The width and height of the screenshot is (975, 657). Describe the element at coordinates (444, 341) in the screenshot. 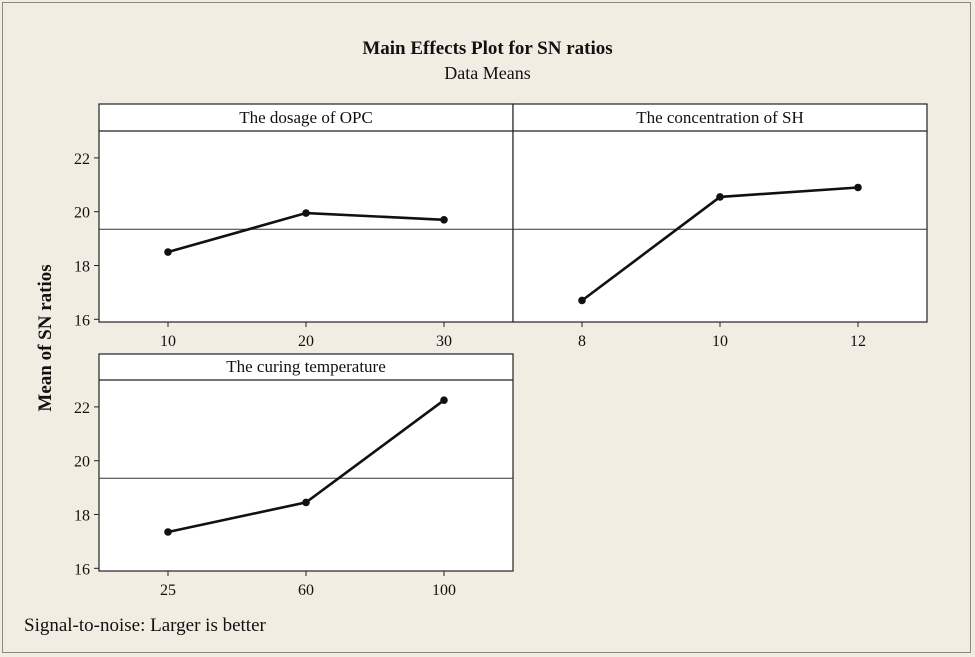

I see `x-tick-label: 30` at that location.